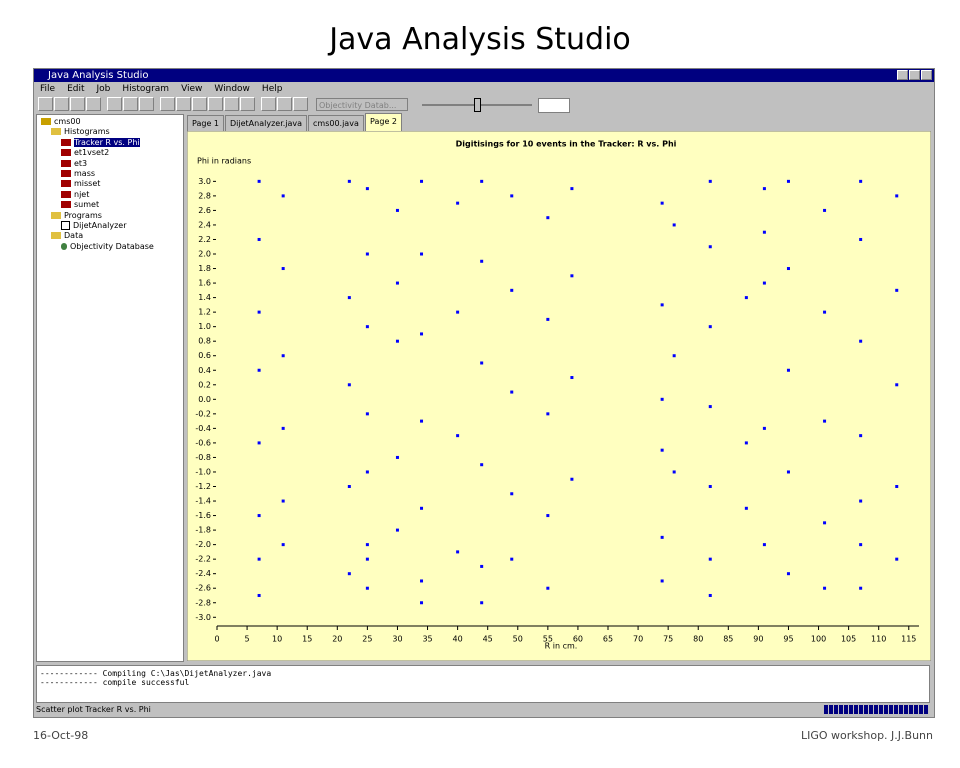  Describe the element at coordinates (477, 105) in the screenshot. I see `slider-thumb` at that location.